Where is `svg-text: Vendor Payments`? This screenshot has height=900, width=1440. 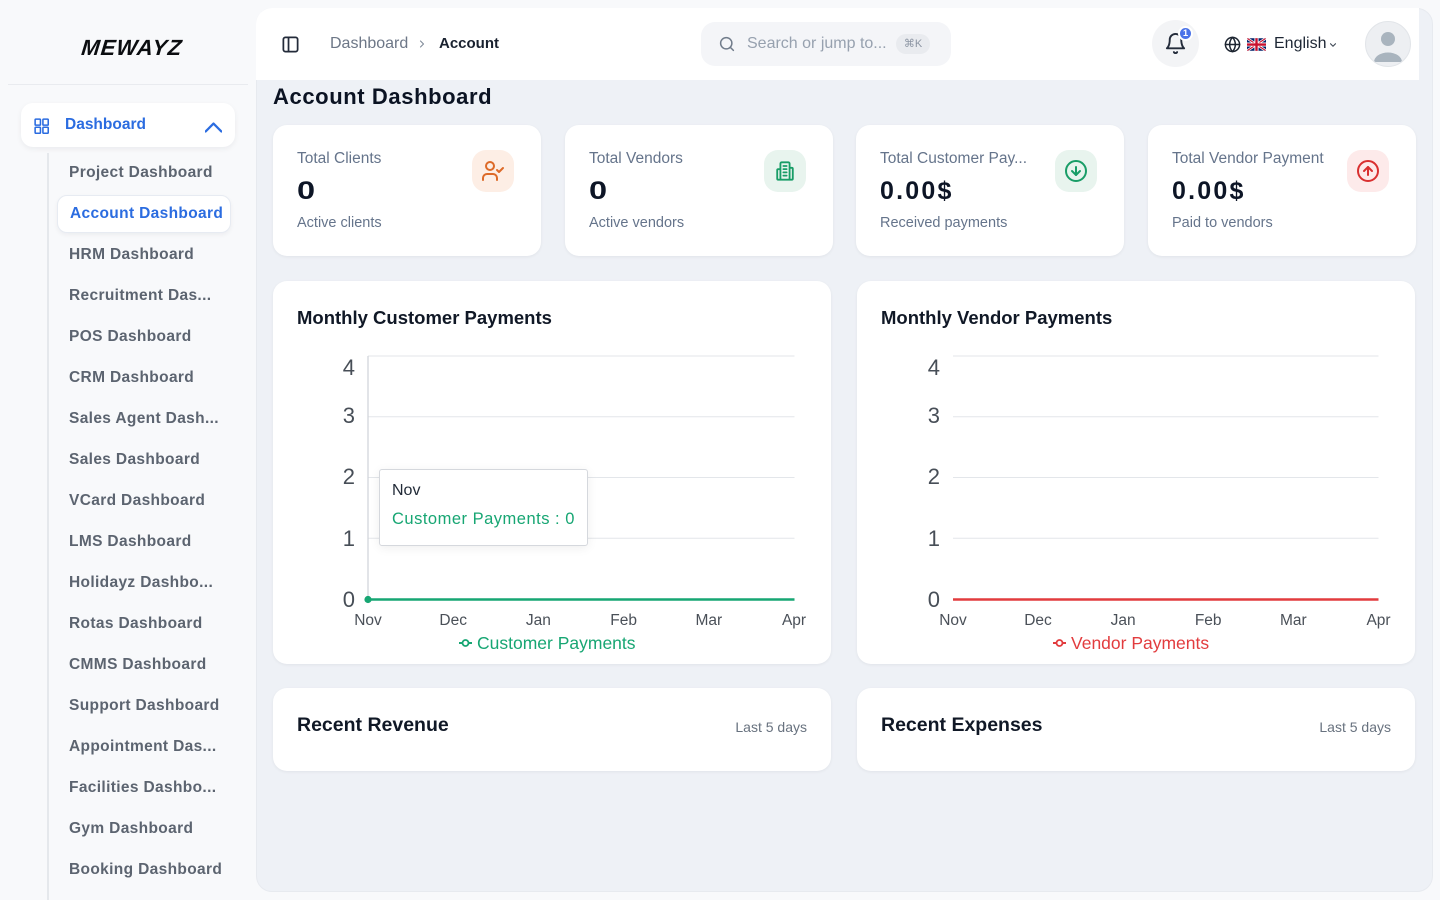
svg-text: Vendor Payments is located at coordinates (1140, 643).